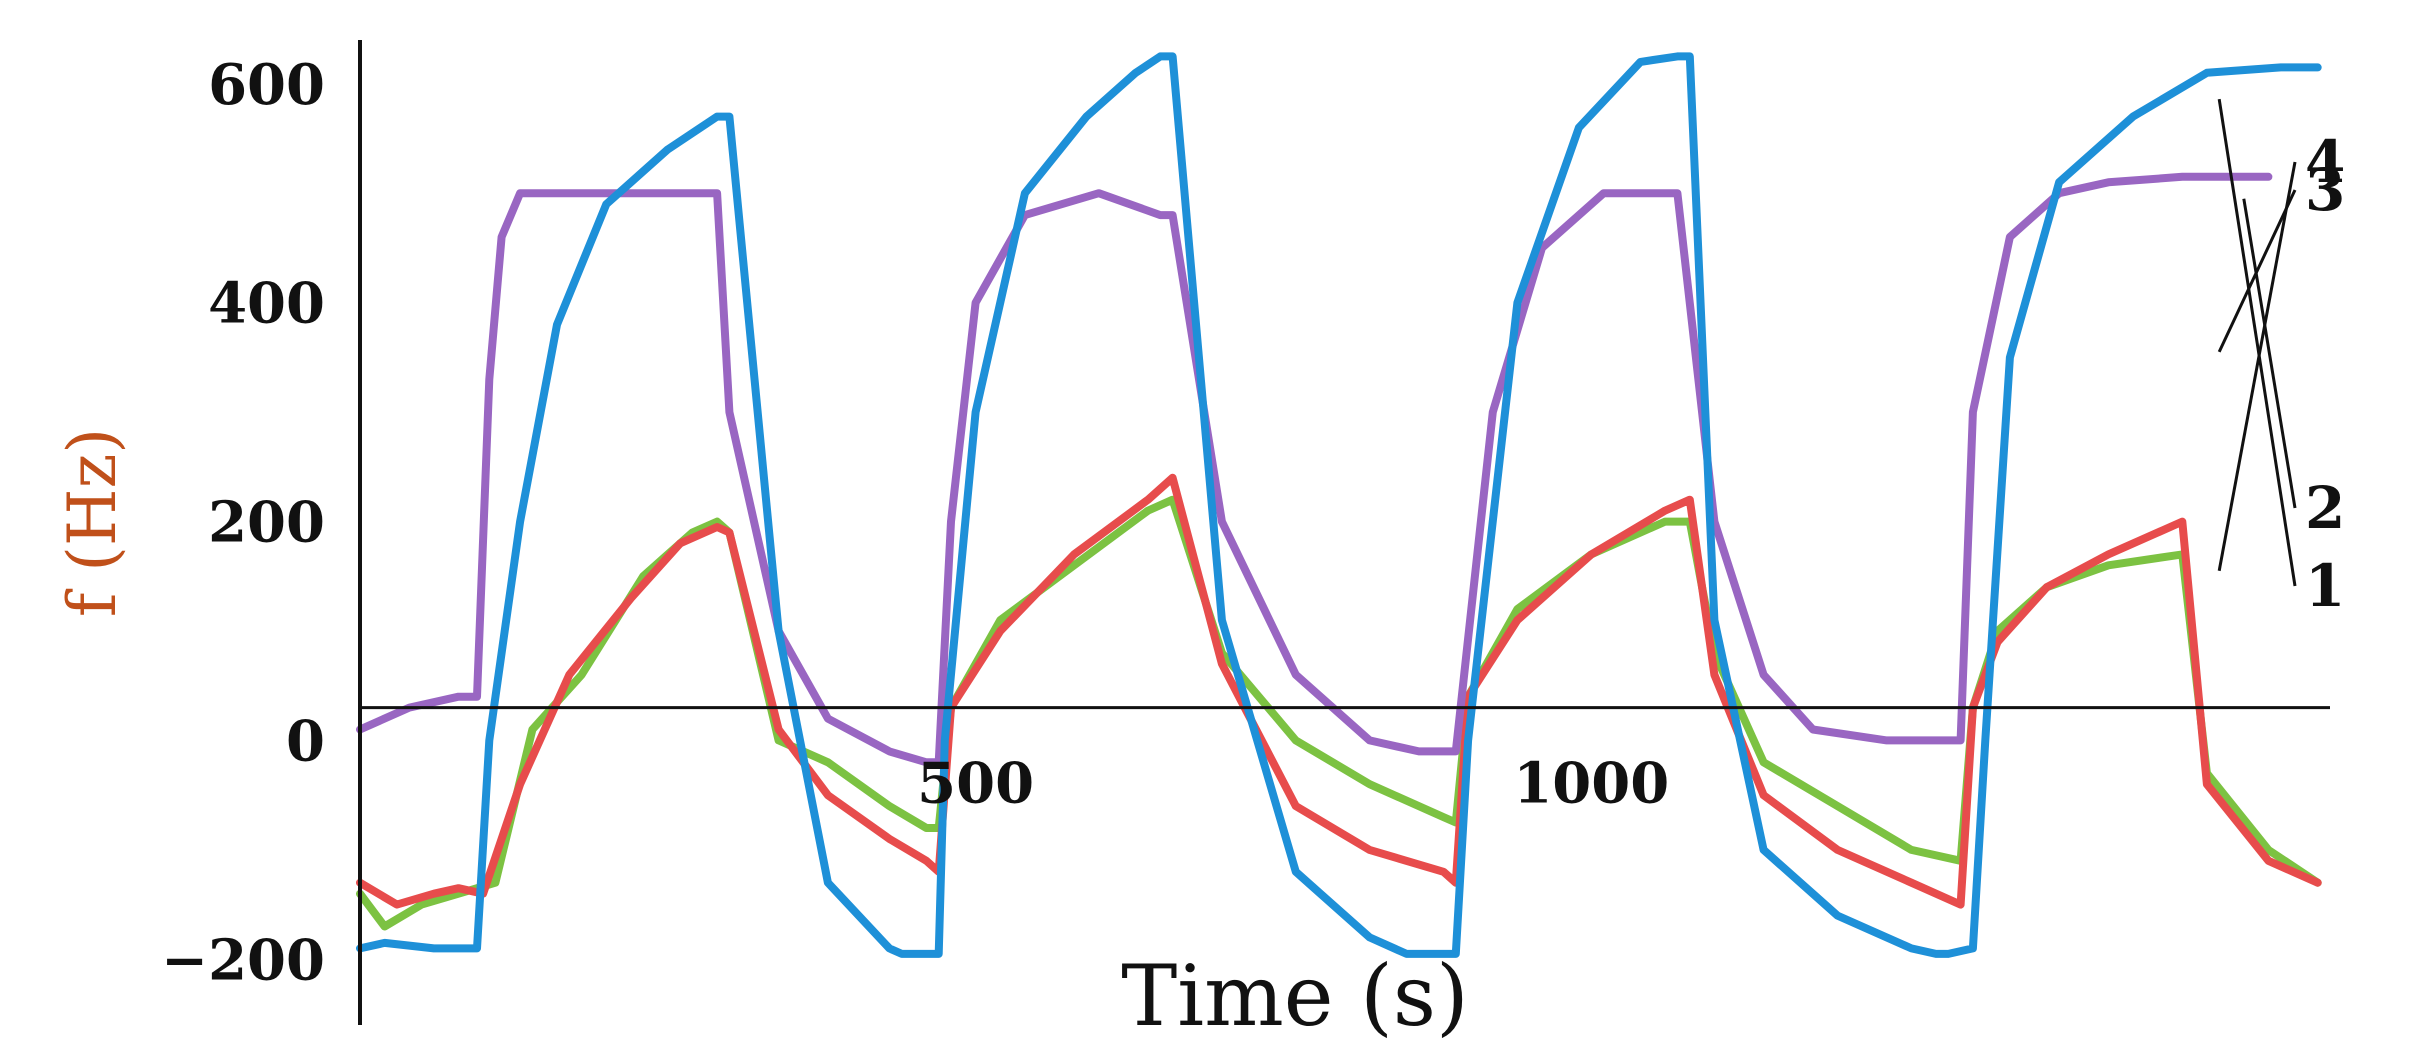 The width and height of the screenshot is (2415, 1062). Describe the element at coordinates (266, 85) in the screenshot. I see `y-tick-label: 600` at that location.